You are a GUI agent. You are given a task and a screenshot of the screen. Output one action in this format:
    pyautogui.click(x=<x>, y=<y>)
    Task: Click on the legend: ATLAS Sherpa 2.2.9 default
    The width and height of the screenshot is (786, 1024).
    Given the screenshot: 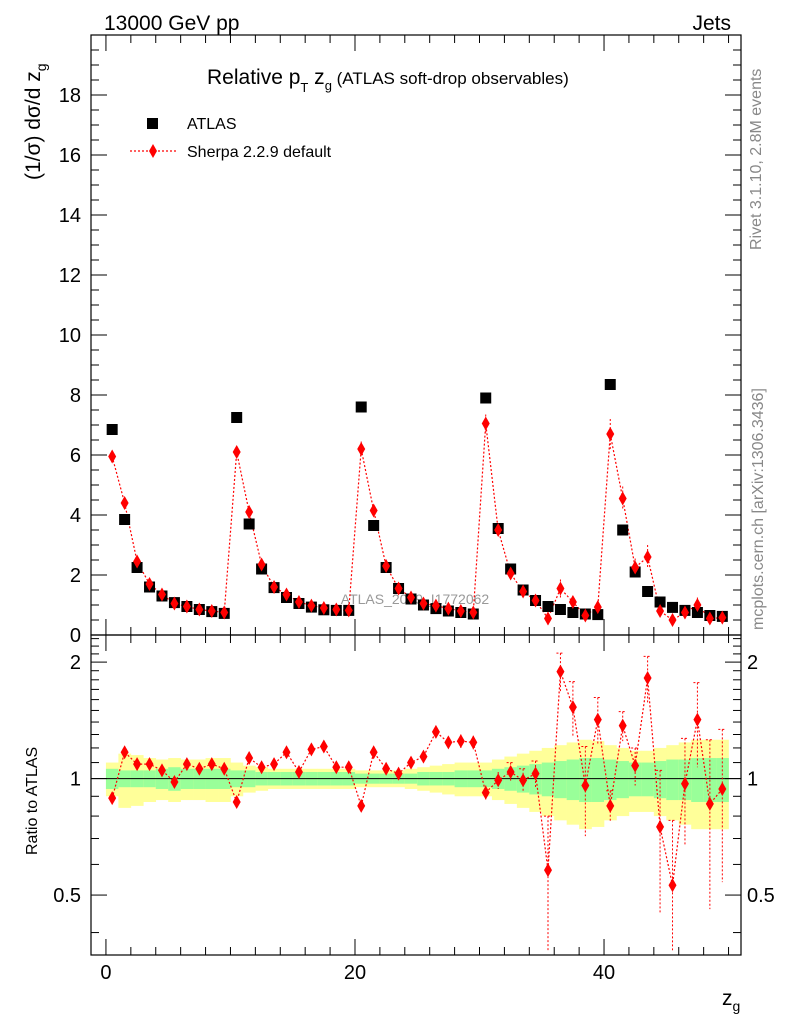 What is the action you would take?
    pyautogui.click(x=231, y=138)
    